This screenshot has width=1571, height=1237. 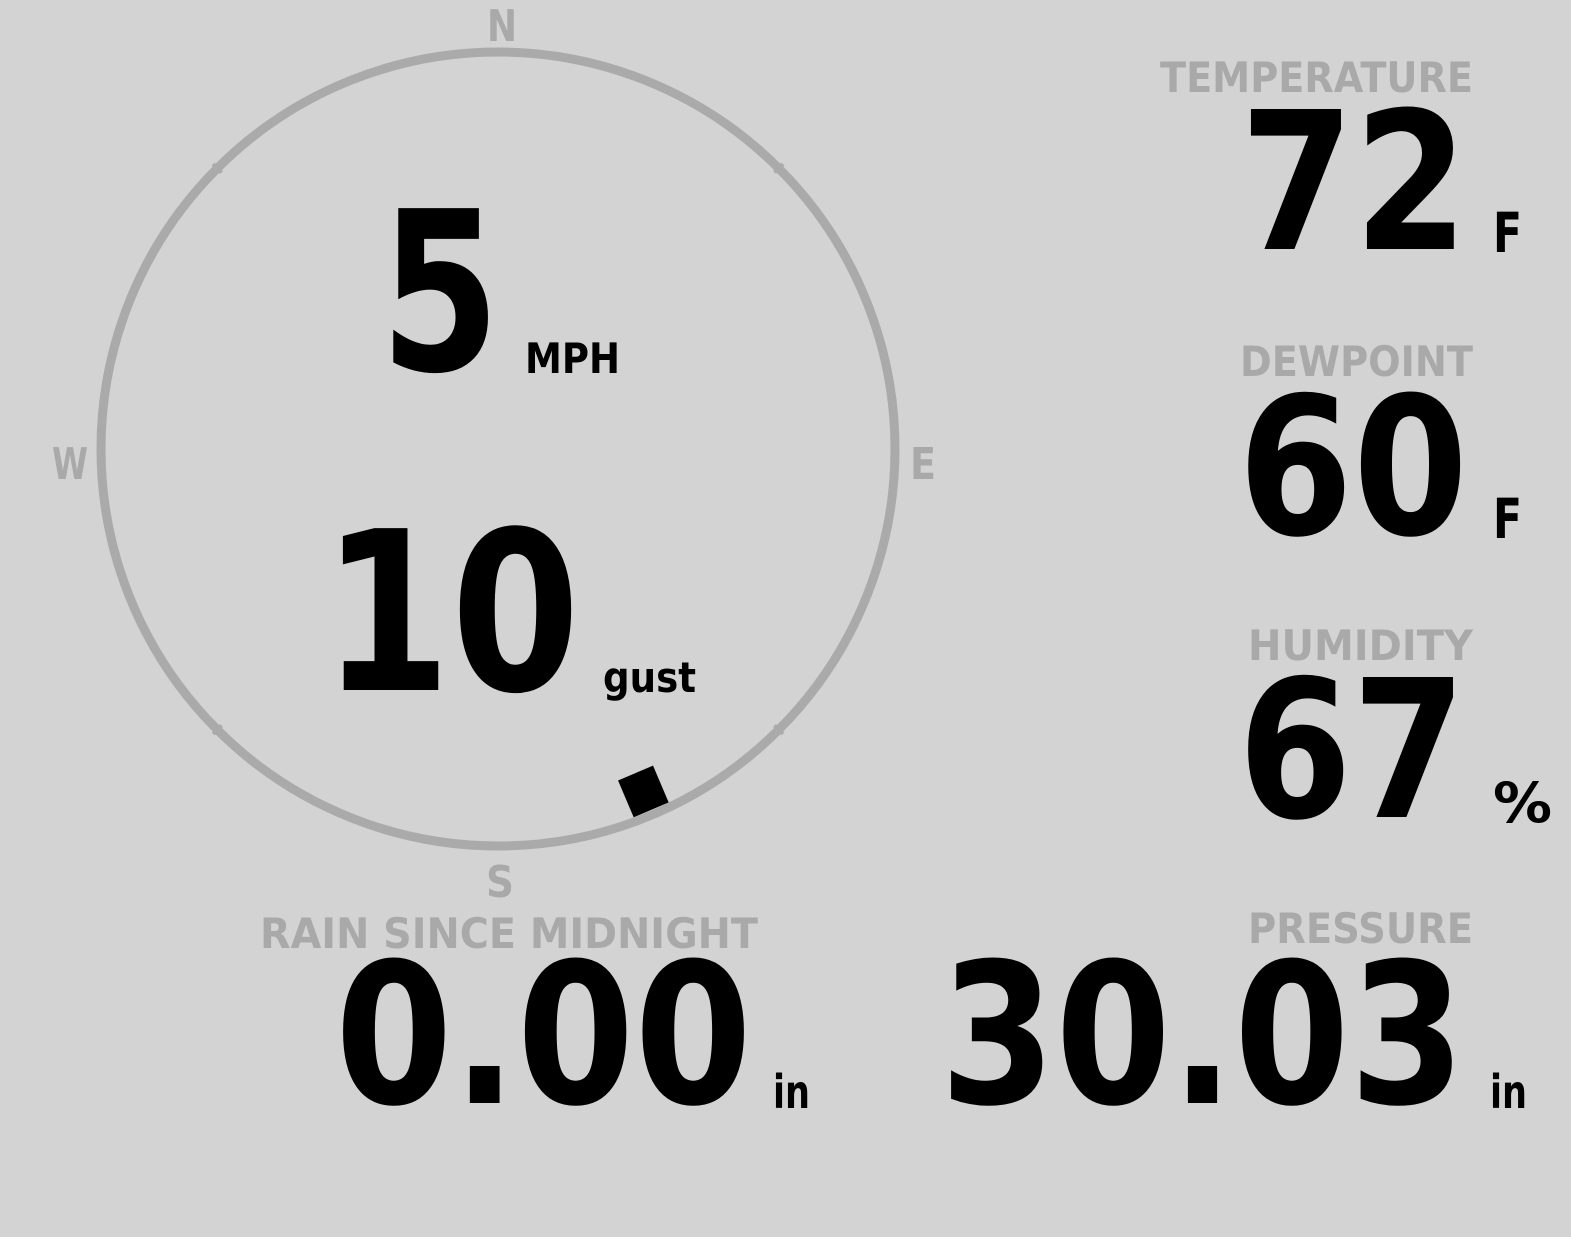 I want to click on wind-speed-unit: MPH, so click(x=572, y=358).